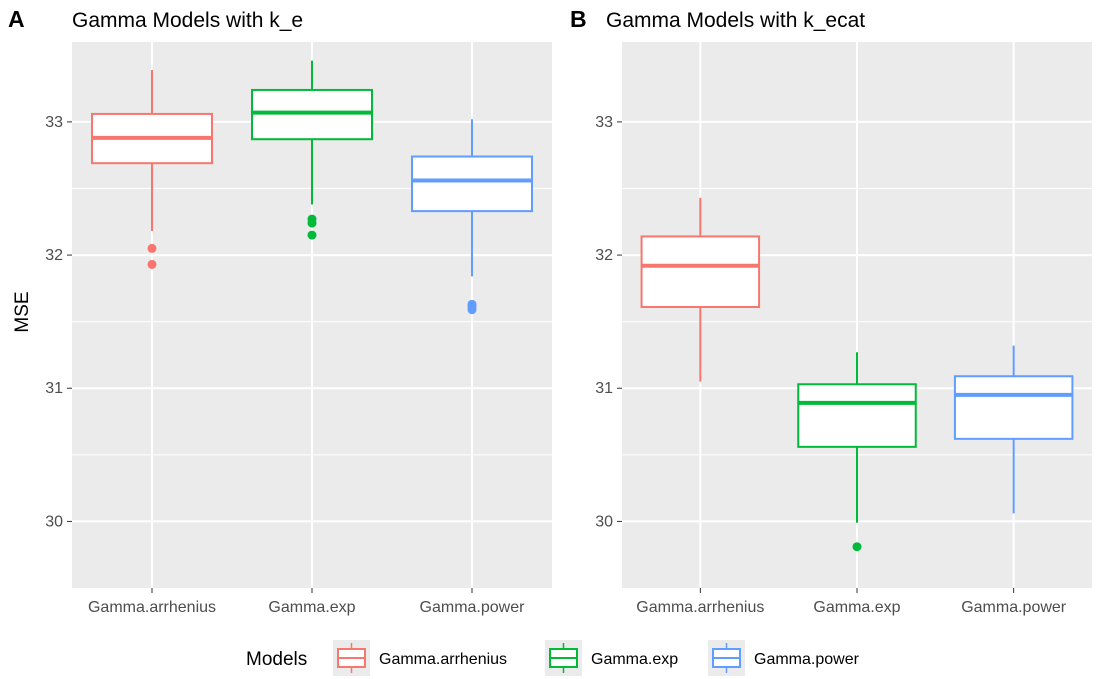  What do you see at coordinates (16, 19) in the screenshot?
I see `panel-a-tag: A` at bounding box center [16, 19].